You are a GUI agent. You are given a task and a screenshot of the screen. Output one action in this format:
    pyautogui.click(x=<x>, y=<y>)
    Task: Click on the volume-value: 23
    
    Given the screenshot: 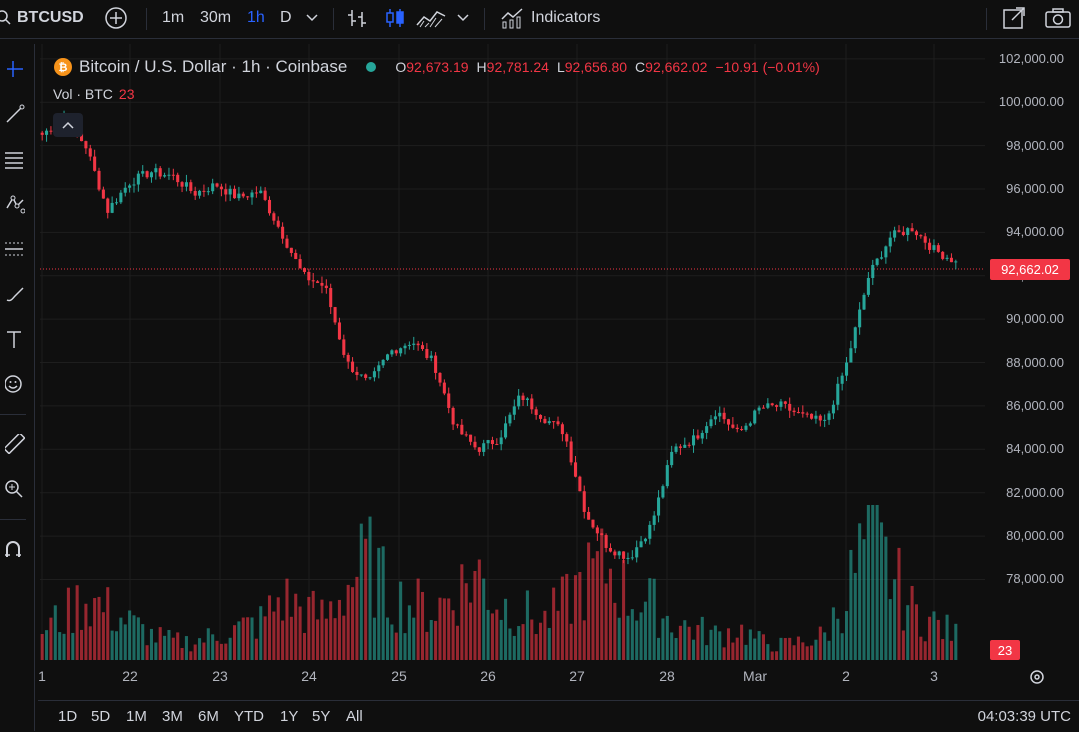 What is the action you would take?
    pyautogui.click(x=126, y=94)
    